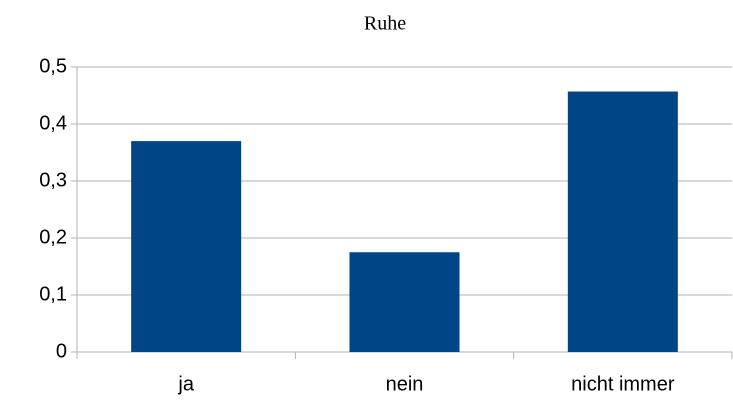 This screenshot has width=733, height=403. Describe the element at coordinates (385, 24) in the screenshot. I see `chart-title: Ruhe` at that location.